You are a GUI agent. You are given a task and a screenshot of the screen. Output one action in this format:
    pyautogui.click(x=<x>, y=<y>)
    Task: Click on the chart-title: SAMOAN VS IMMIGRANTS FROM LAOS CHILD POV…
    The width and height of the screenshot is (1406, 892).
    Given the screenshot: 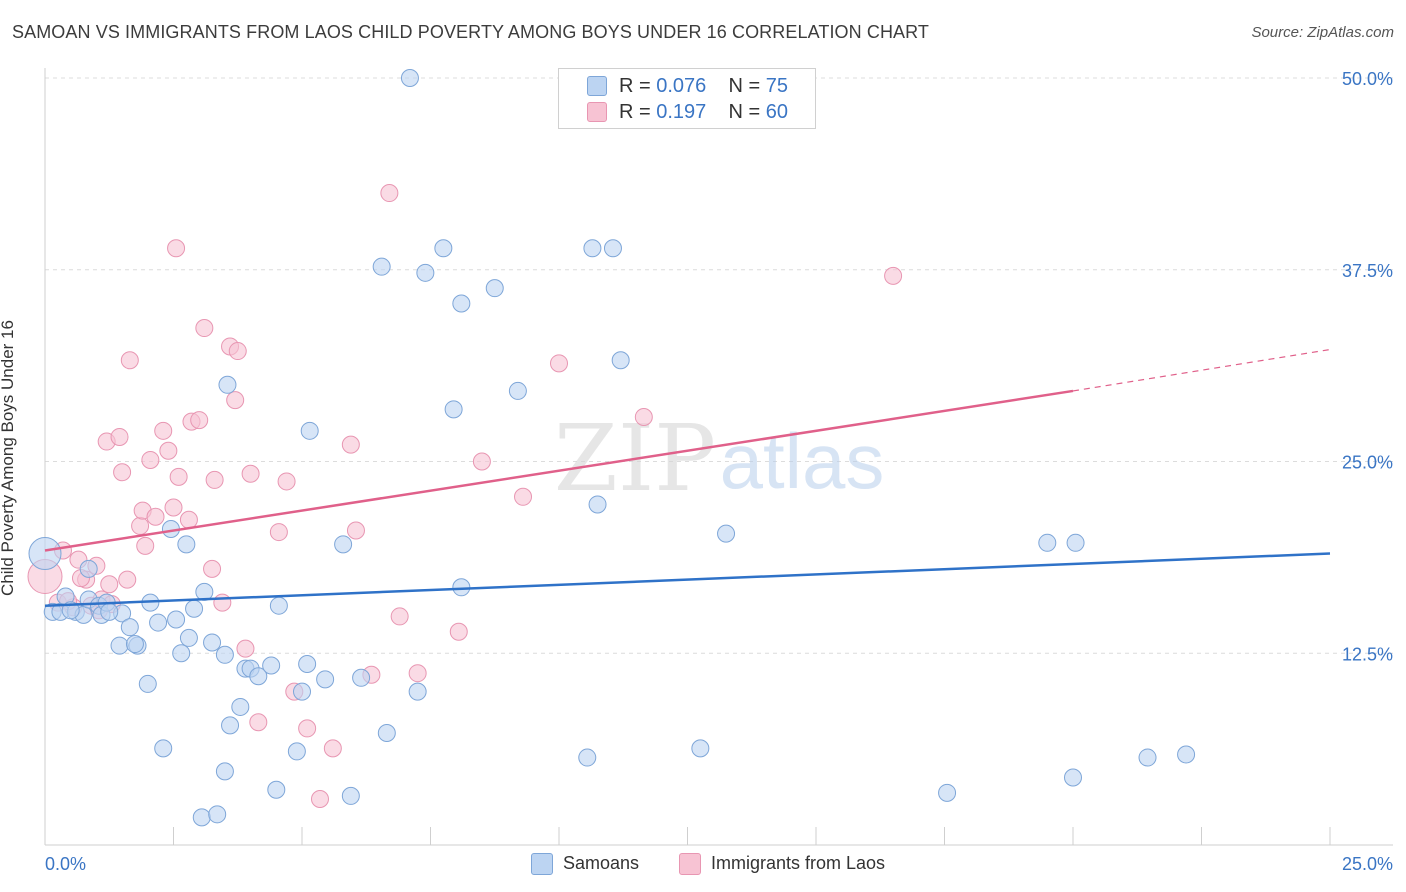 What is the action you would take?
    pyautogui.click(x=471, y=32)
    